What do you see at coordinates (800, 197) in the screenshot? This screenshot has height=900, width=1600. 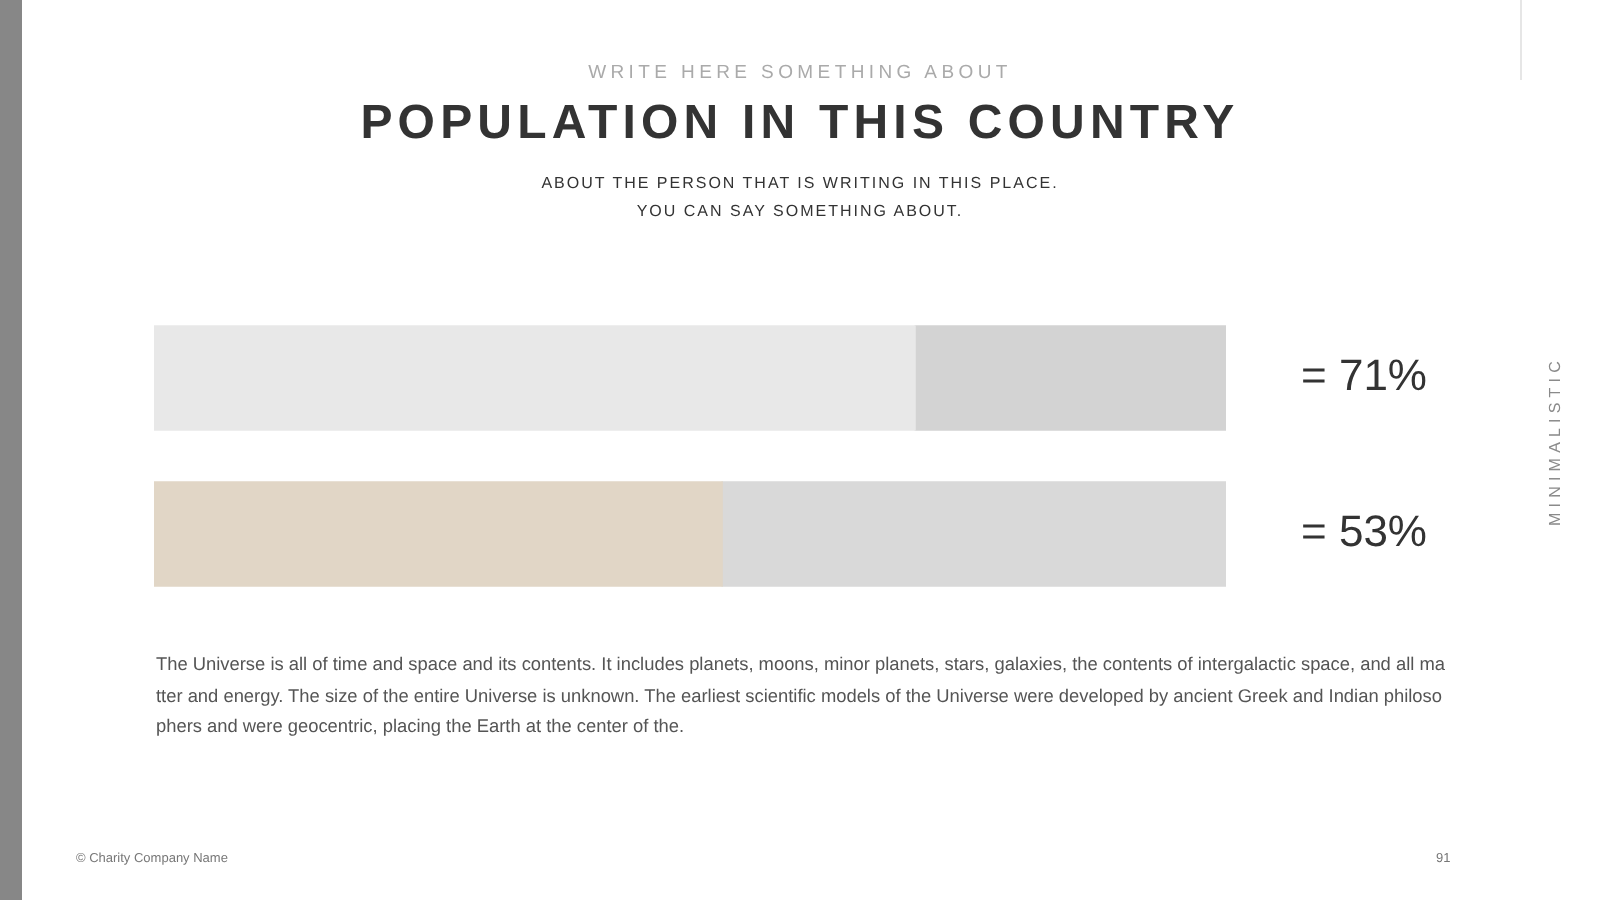 I see `chart-subtitle: ABOUT THE PERSON THAT IS WRITING IN THIS PLACE. YOU CAN SAY SOMETHING ABOUT.` at bounding box center [800, 197].